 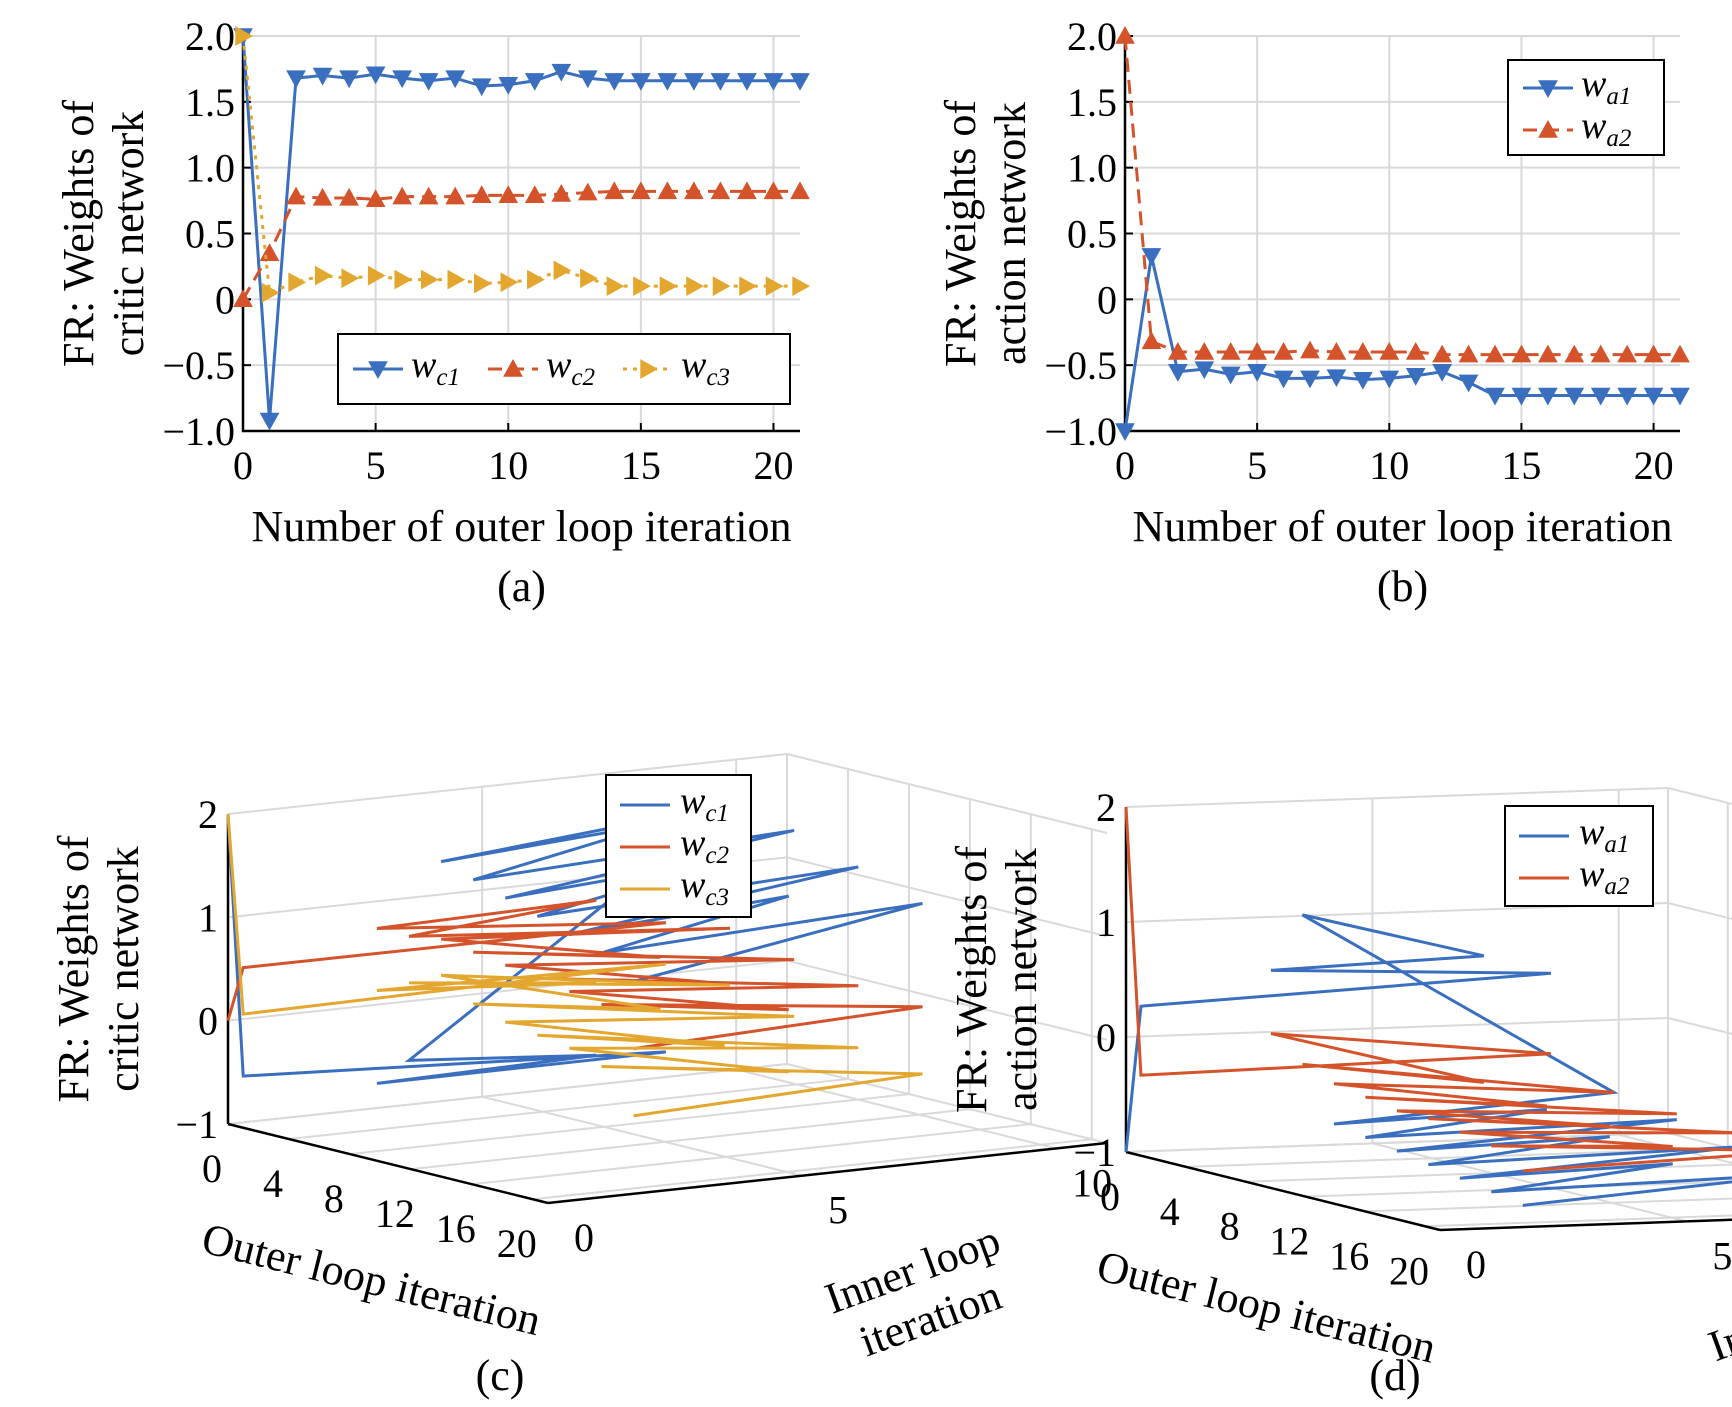 What do you see at coordinates (1094, 1152) in the screenshot?
I see `z-tick-label: −1` at bounding box center [1094, 1152].